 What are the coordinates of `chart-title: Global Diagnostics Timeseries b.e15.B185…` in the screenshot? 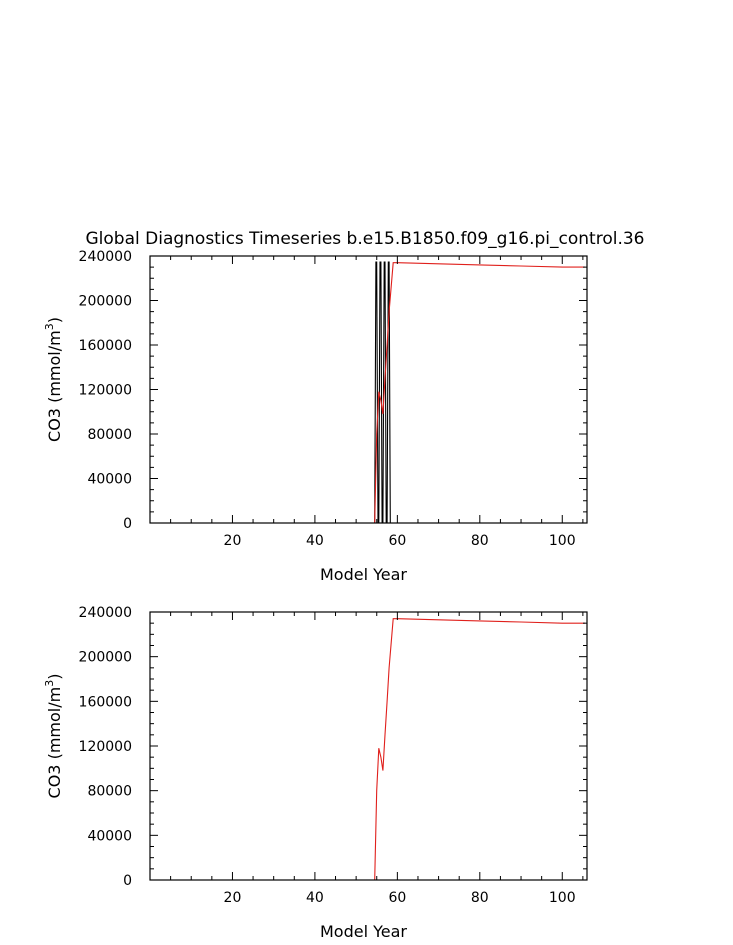 It's located at (365, 239).